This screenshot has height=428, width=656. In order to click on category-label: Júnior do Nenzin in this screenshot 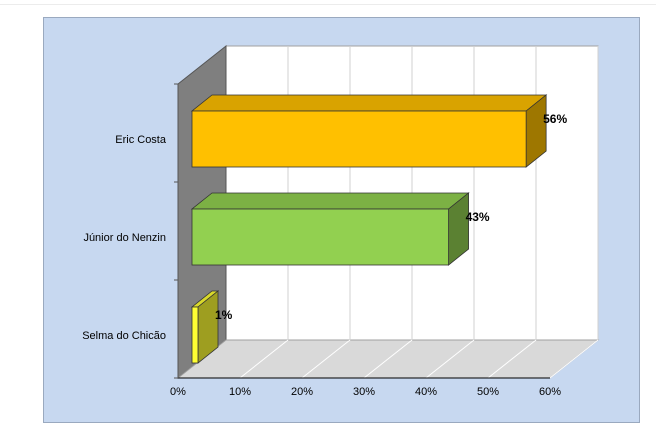, I will do `click(124, 238)`.